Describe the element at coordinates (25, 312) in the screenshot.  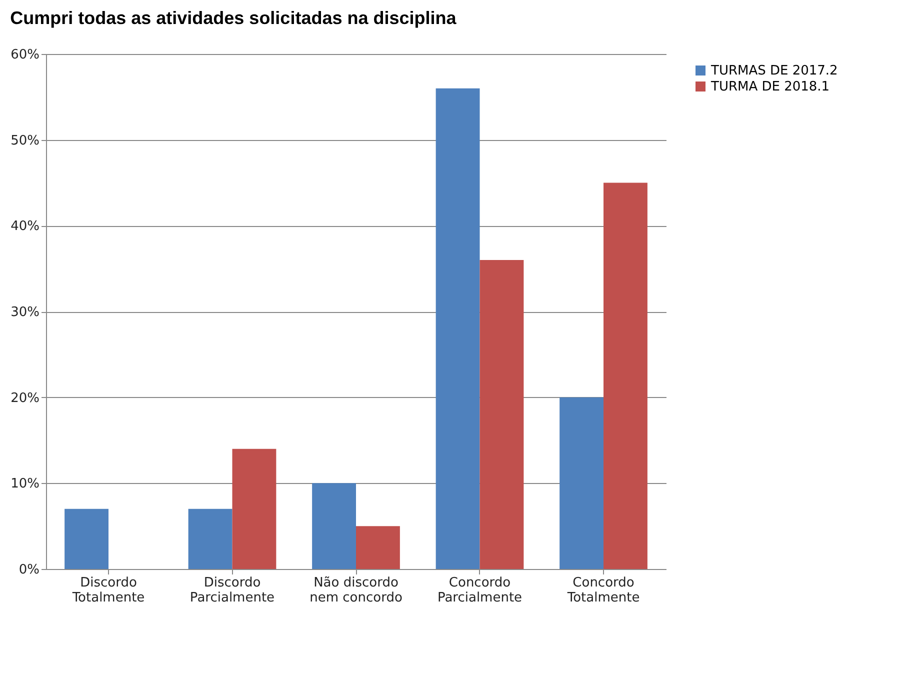
I see `y-tick-label: 30%` at that location.